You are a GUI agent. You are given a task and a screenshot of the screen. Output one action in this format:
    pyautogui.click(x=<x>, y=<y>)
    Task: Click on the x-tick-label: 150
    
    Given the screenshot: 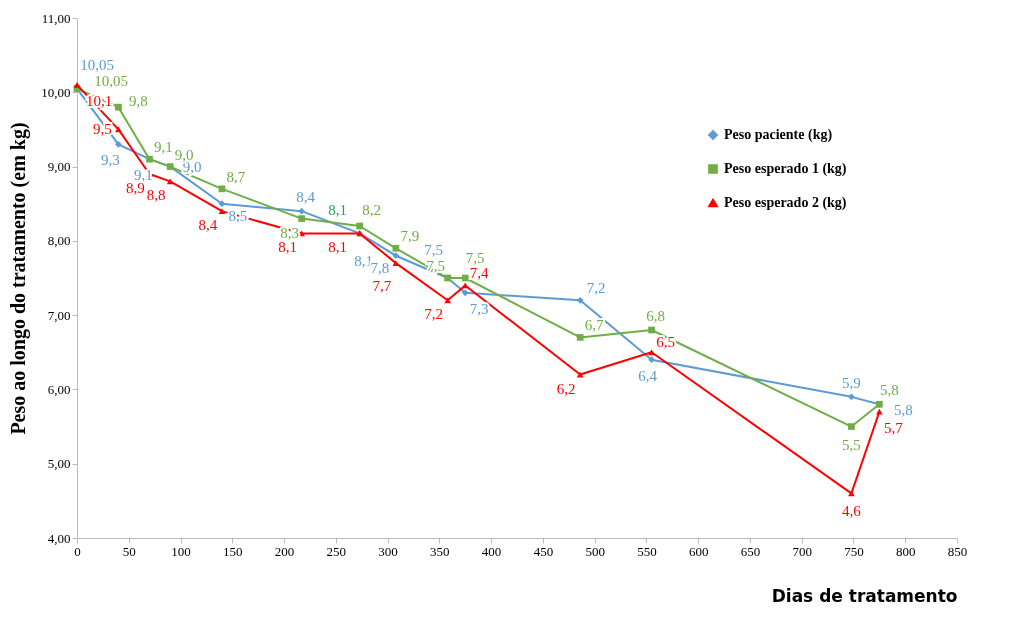 What is the action you would take?
    pyautogui.click(x=233, y=551)
    